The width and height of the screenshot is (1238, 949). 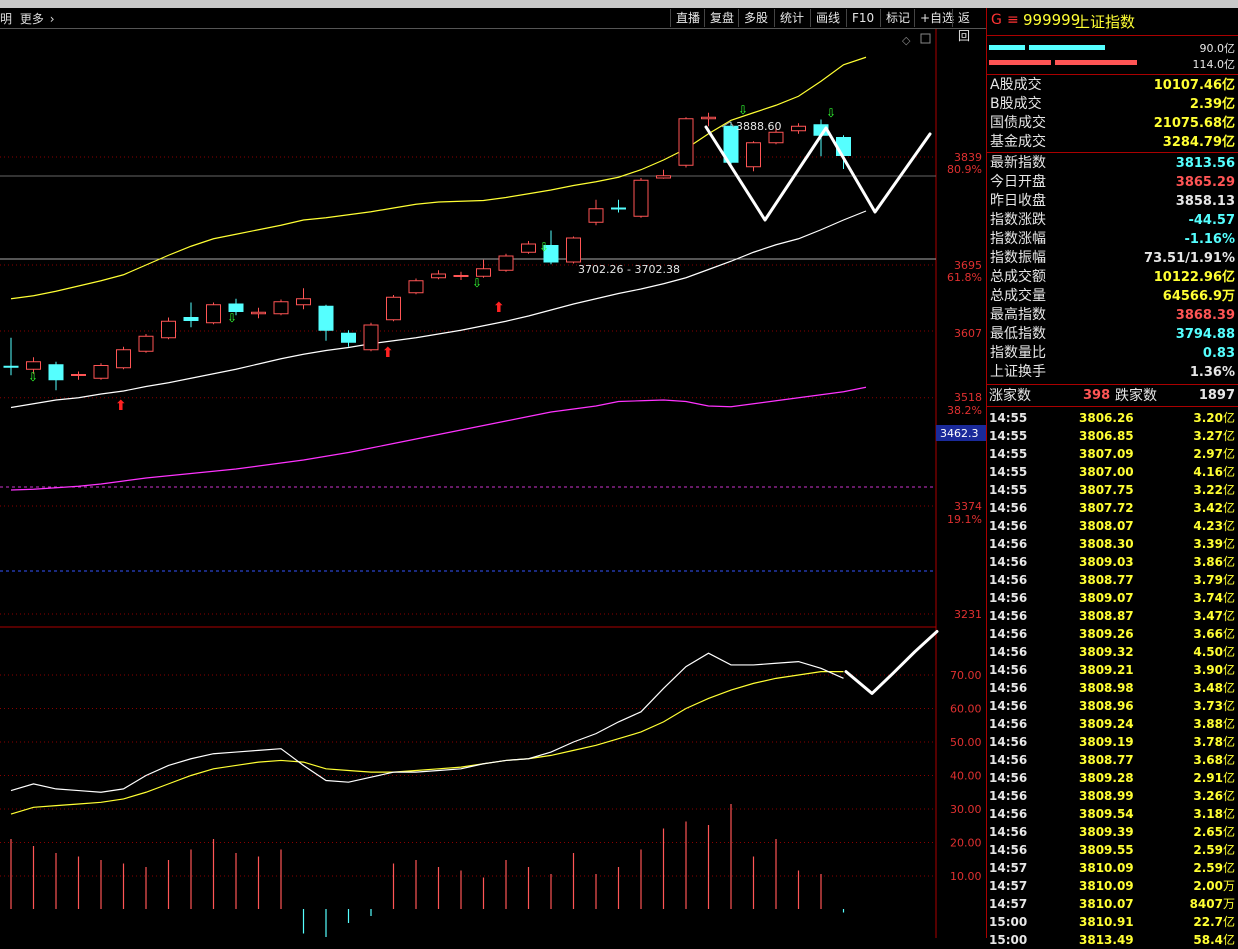 What do you see at coordinates (1018, 182) in the screenshot?
I see `stat-label: 今日开盘` at bounding box center [1018, 182].